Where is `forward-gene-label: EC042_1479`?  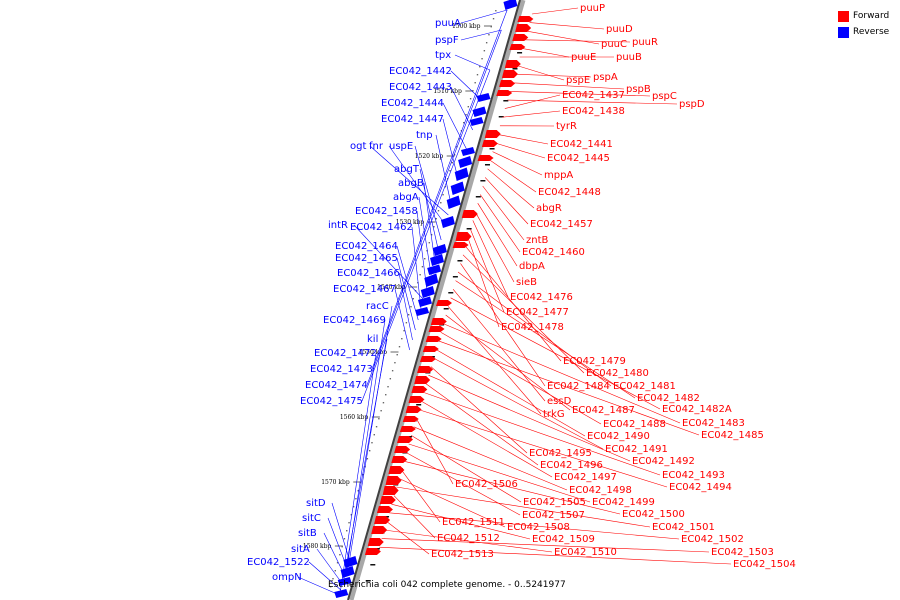
forward-gene-label: EC042_1479 is located at coordinates (594, 361).